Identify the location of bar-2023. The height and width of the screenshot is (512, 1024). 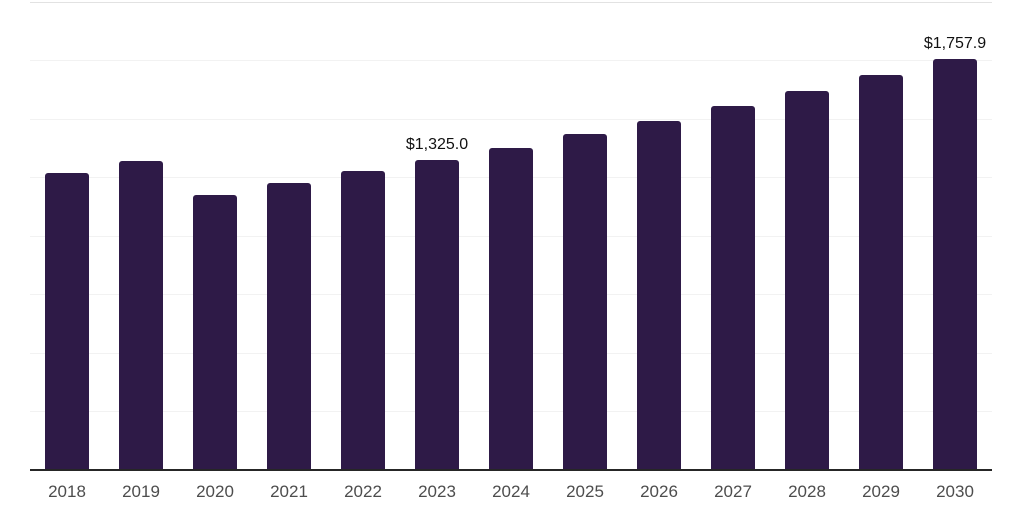
(437, 314).